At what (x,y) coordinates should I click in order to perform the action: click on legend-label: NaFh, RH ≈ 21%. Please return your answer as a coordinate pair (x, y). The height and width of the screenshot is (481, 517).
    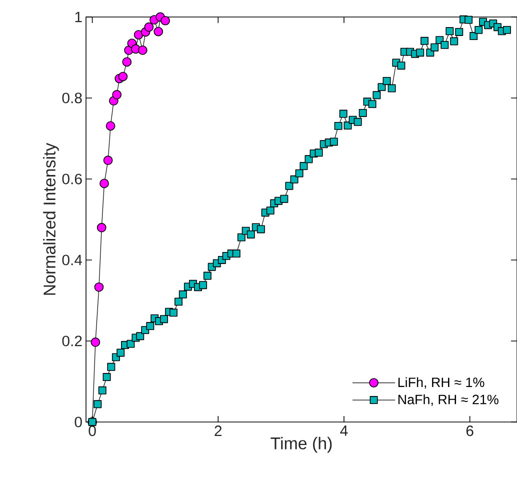
    Looking at the image, I should click on (448, 400).